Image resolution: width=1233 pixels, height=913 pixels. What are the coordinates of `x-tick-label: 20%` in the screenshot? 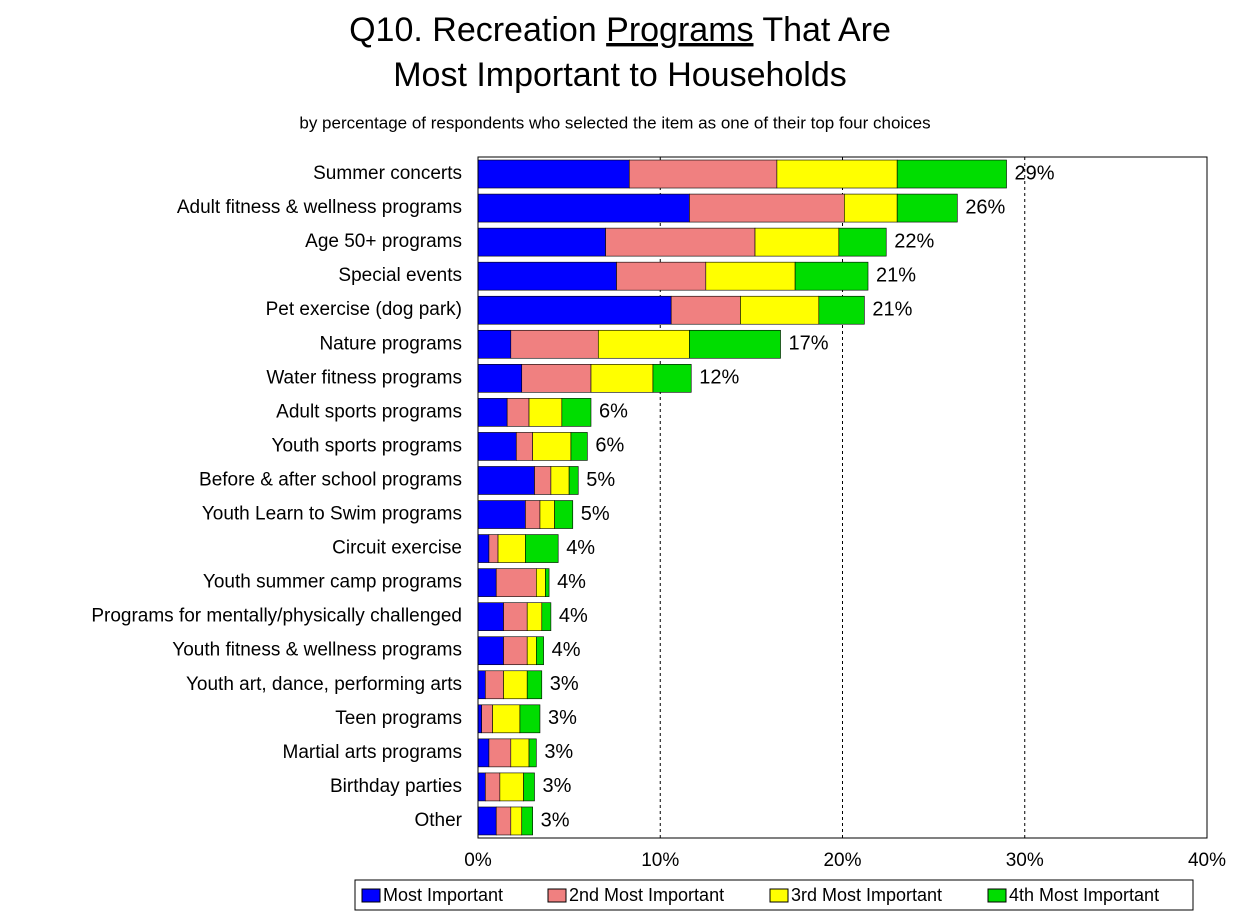 It's located at (842, 860).